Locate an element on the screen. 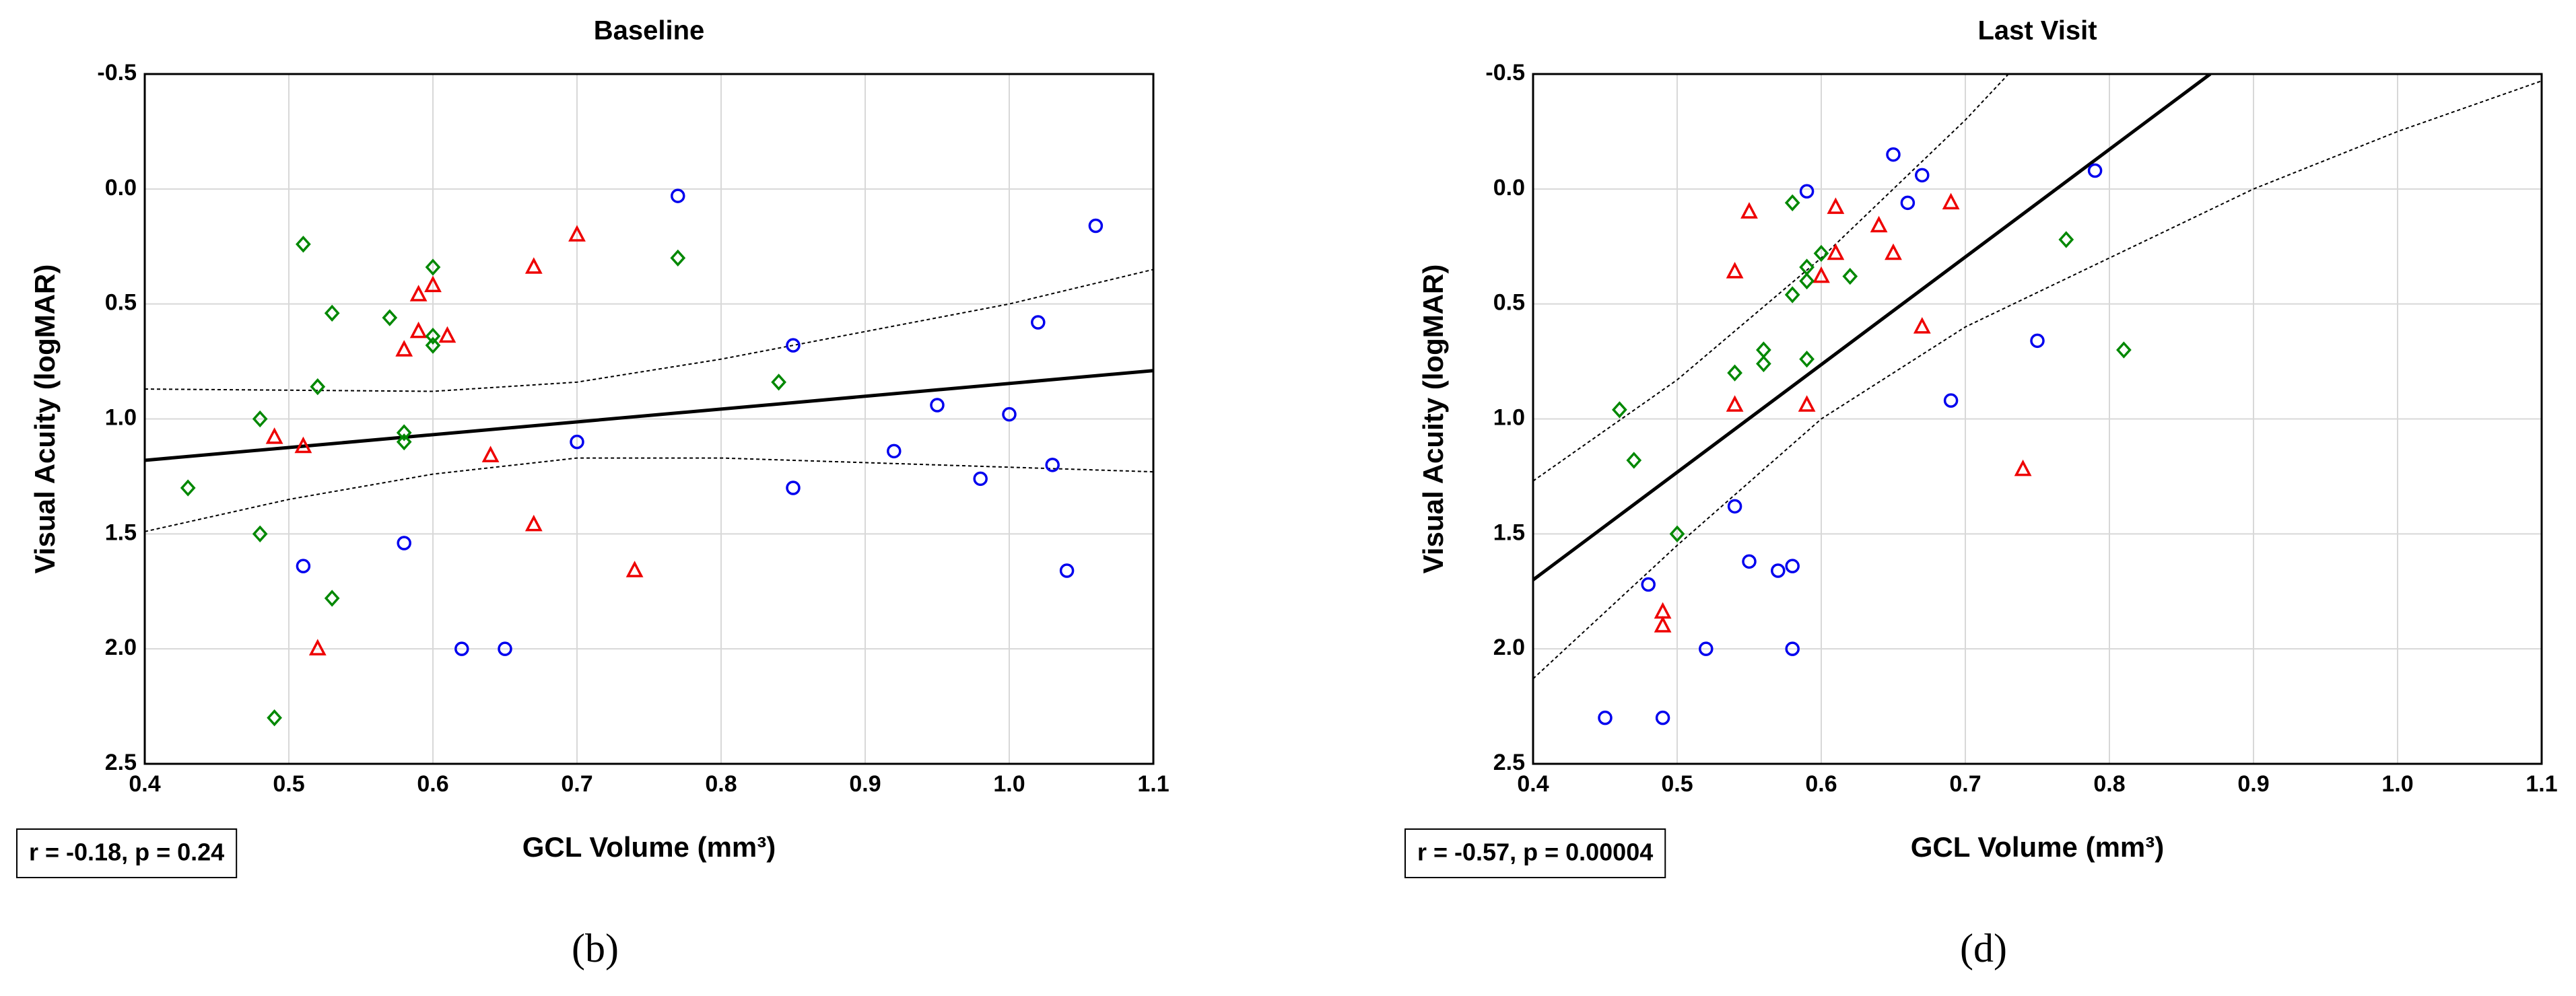 This screenshot has width=2576, height=996. x-axis-label: GCL Volume (mm³) is located at coordinates (649, 847).